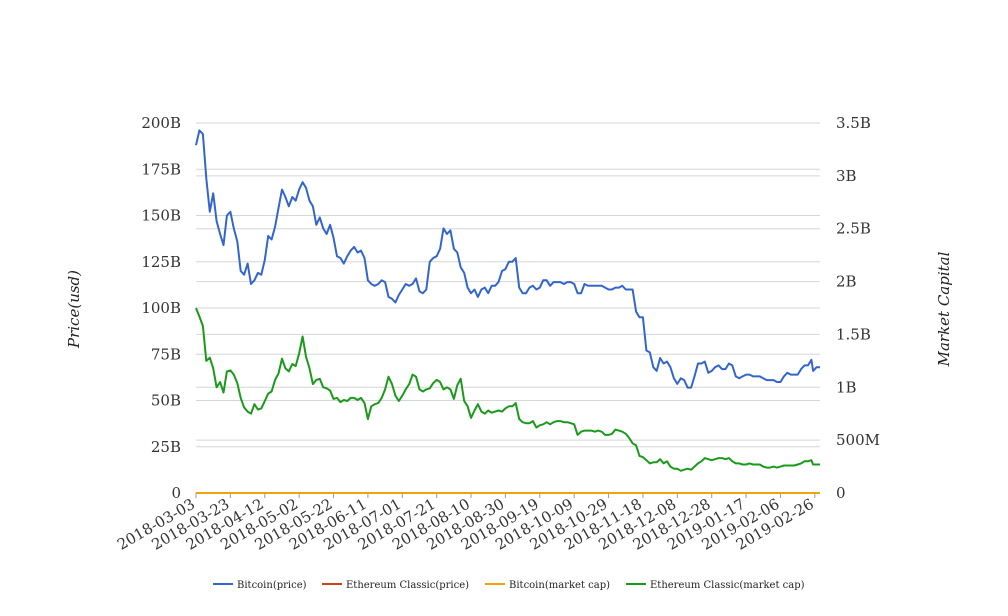 The image size is (1008, 616). Describe the element at coordinates (166, 447) in the screenshot. I see `left-tick-label: 25B` at that location.